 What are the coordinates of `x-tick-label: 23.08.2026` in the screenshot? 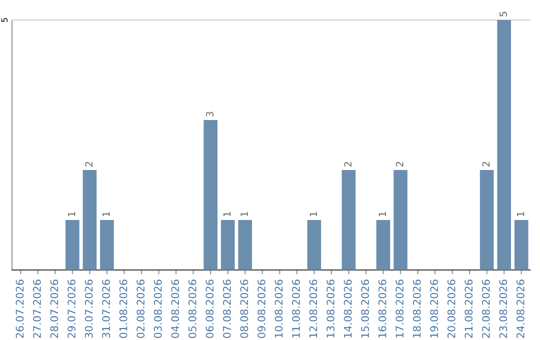 It's located at (503, 309).